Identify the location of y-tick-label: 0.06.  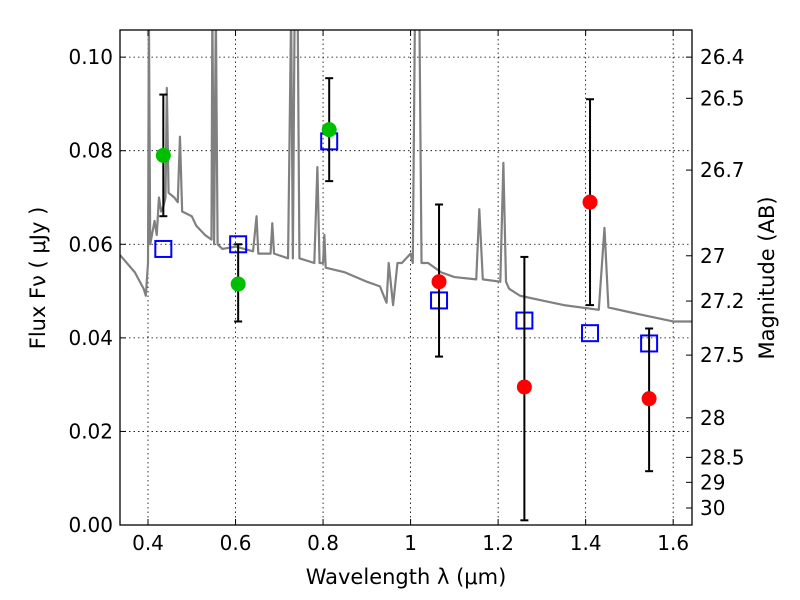
(90, 244).